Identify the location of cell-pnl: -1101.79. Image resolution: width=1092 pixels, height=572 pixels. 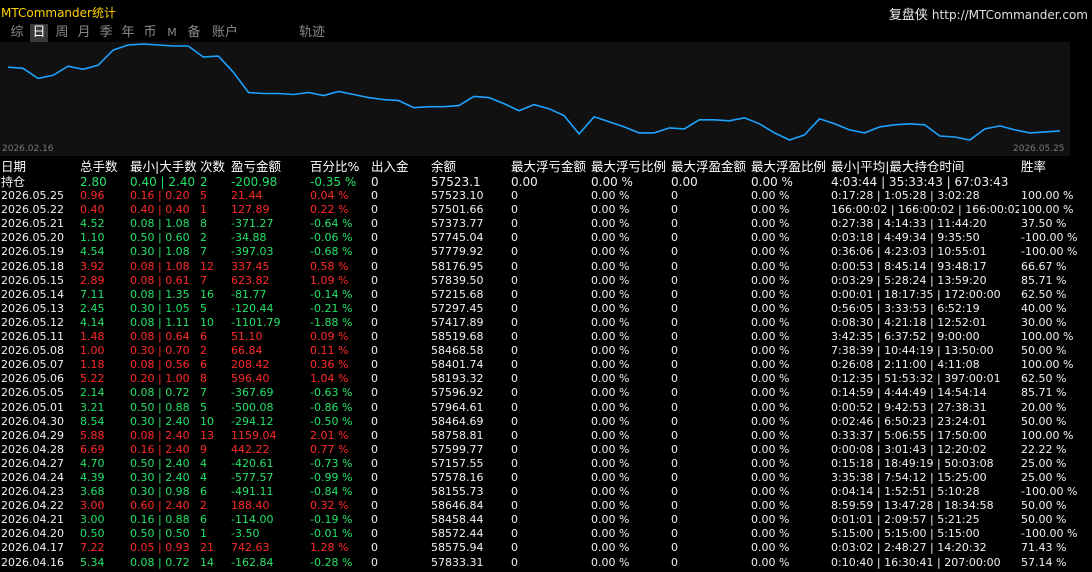
(256, 322).